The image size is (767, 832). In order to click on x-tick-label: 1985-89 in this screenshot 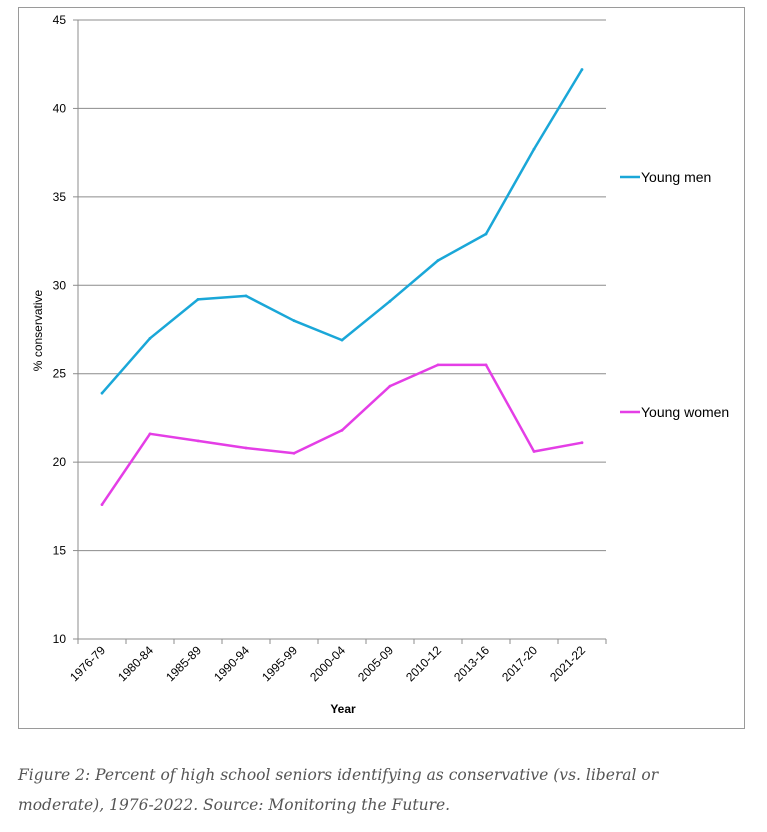, I will do `click(183, 663)`.